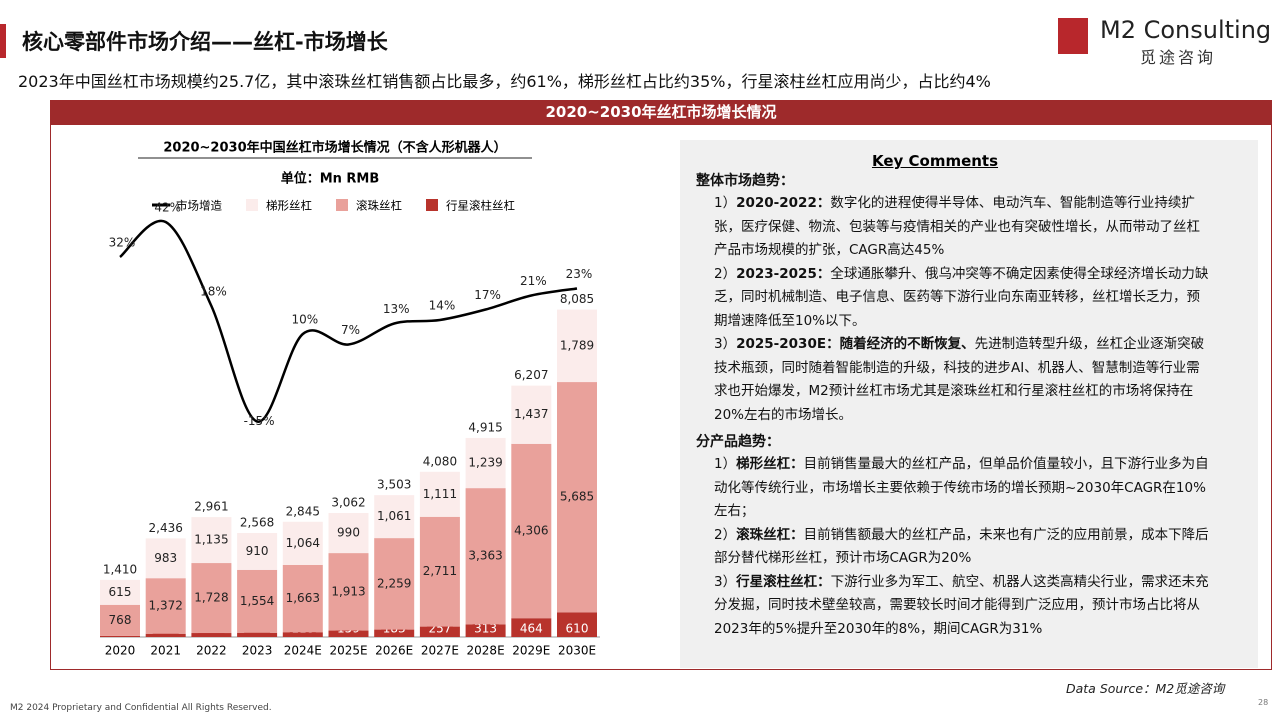 The image size is (1280, 720). Describe the element at coordinates (379, 206) in the screenshot. I see `legend-label: 滚珠丝杠` at that location.